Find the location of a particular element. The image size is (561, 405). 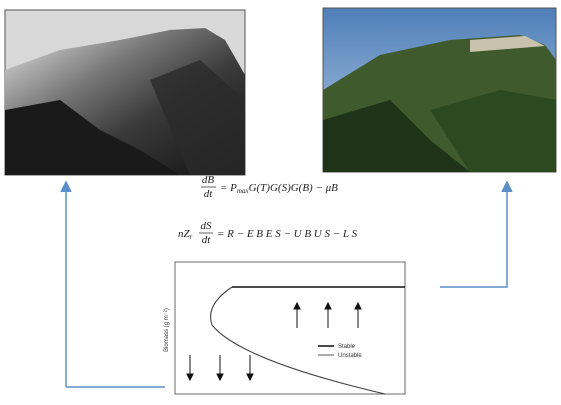

y-axis-label: Biomass (g m⁻²) is located at coordinates (167, 330).